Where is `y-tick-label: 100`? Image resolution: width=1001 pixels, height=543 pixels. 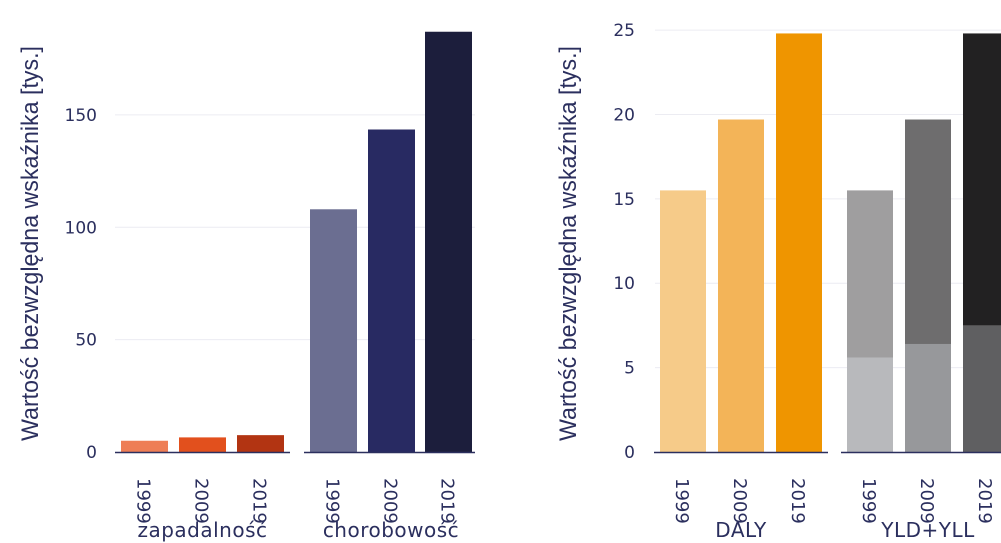 y-tick-label: 100 is located at coordinates (81, 228).